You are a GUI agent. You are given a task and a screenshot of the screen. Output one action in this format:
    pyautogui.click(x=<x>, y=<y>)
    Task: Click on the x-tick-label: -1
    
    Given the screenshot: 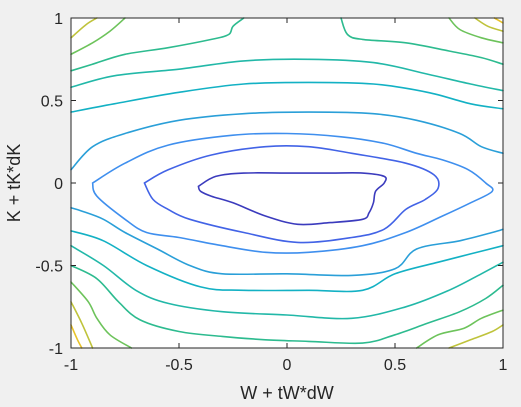 What is the action you would take?
    pyautogui.click(x=71, y=365)
    